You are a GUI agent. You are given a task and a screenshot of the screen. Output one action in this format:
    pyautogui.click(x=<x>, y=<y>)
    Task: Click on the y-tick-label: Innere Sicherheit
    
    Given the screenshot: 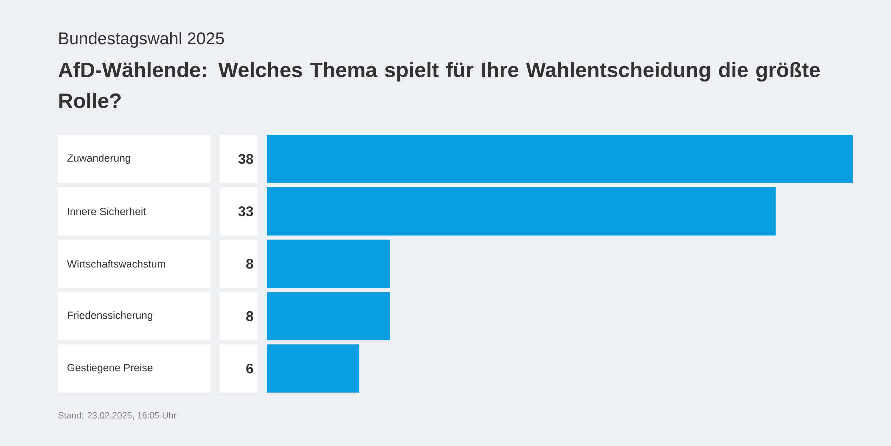 What is the action you would take?
    pyautogui.click(x=107, y=212)
    